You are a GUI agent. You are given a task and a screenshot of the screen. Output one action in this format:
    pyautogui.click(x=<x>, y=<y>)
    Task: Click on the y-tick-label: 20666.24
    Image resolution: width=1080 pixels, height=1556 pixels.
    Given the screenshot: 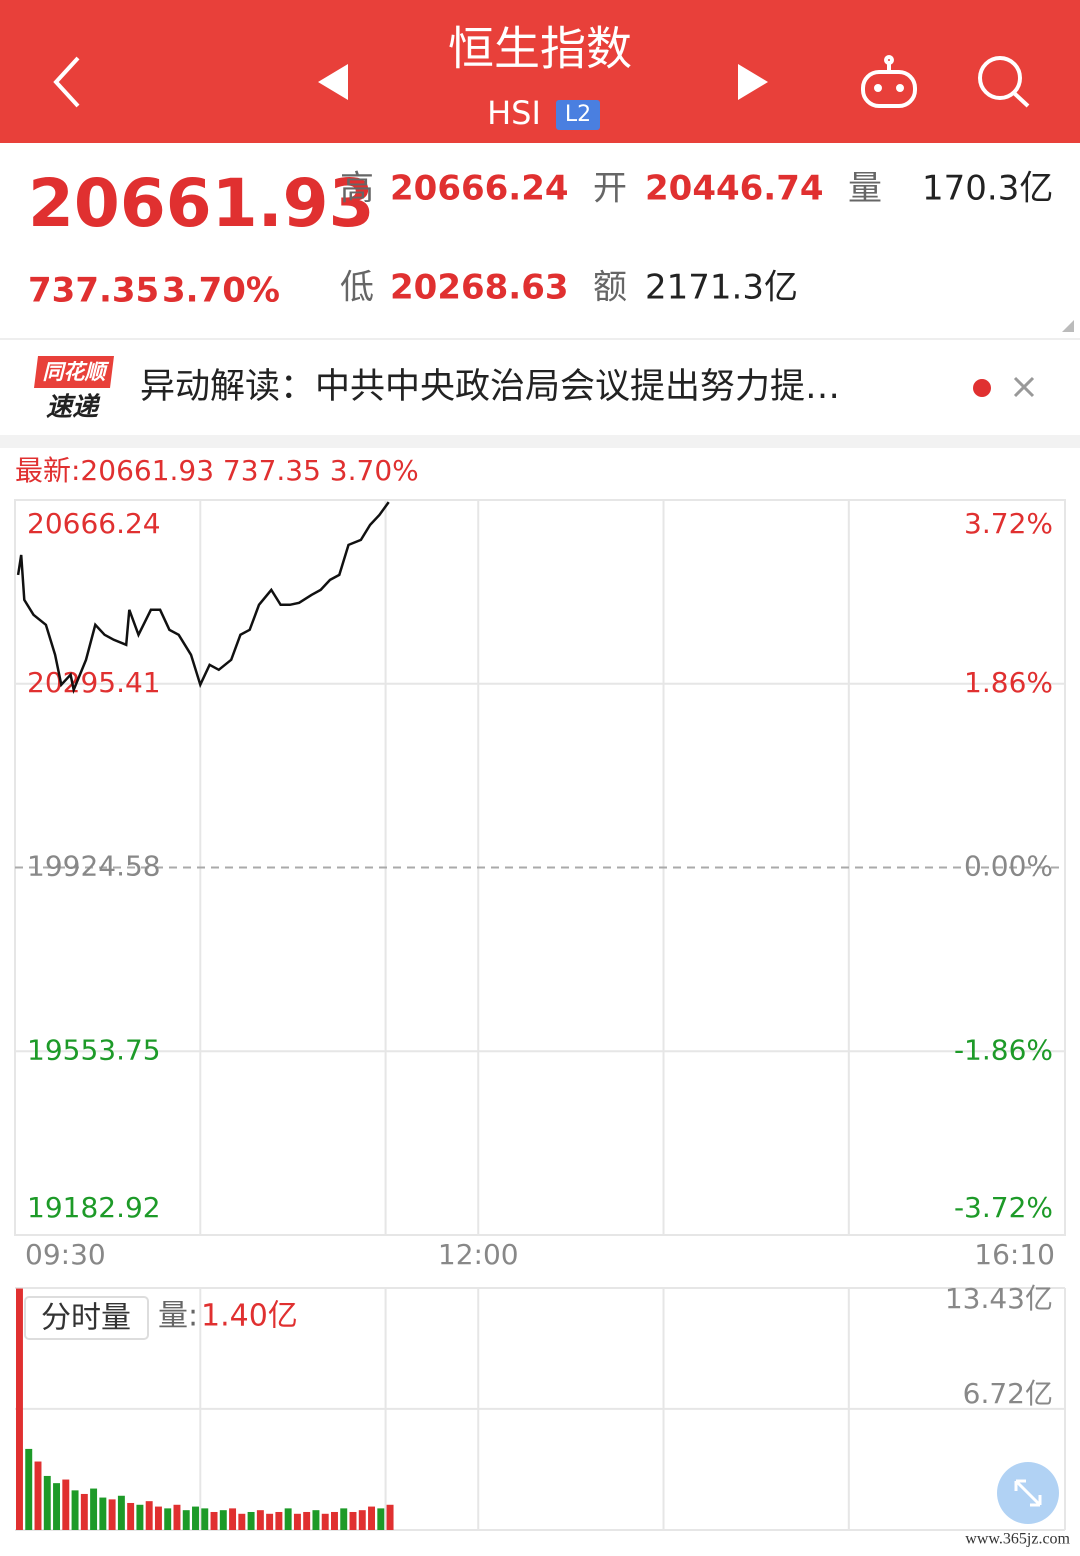 What is the action you would take?
    pyautogui.click(x=94, y=523)
    